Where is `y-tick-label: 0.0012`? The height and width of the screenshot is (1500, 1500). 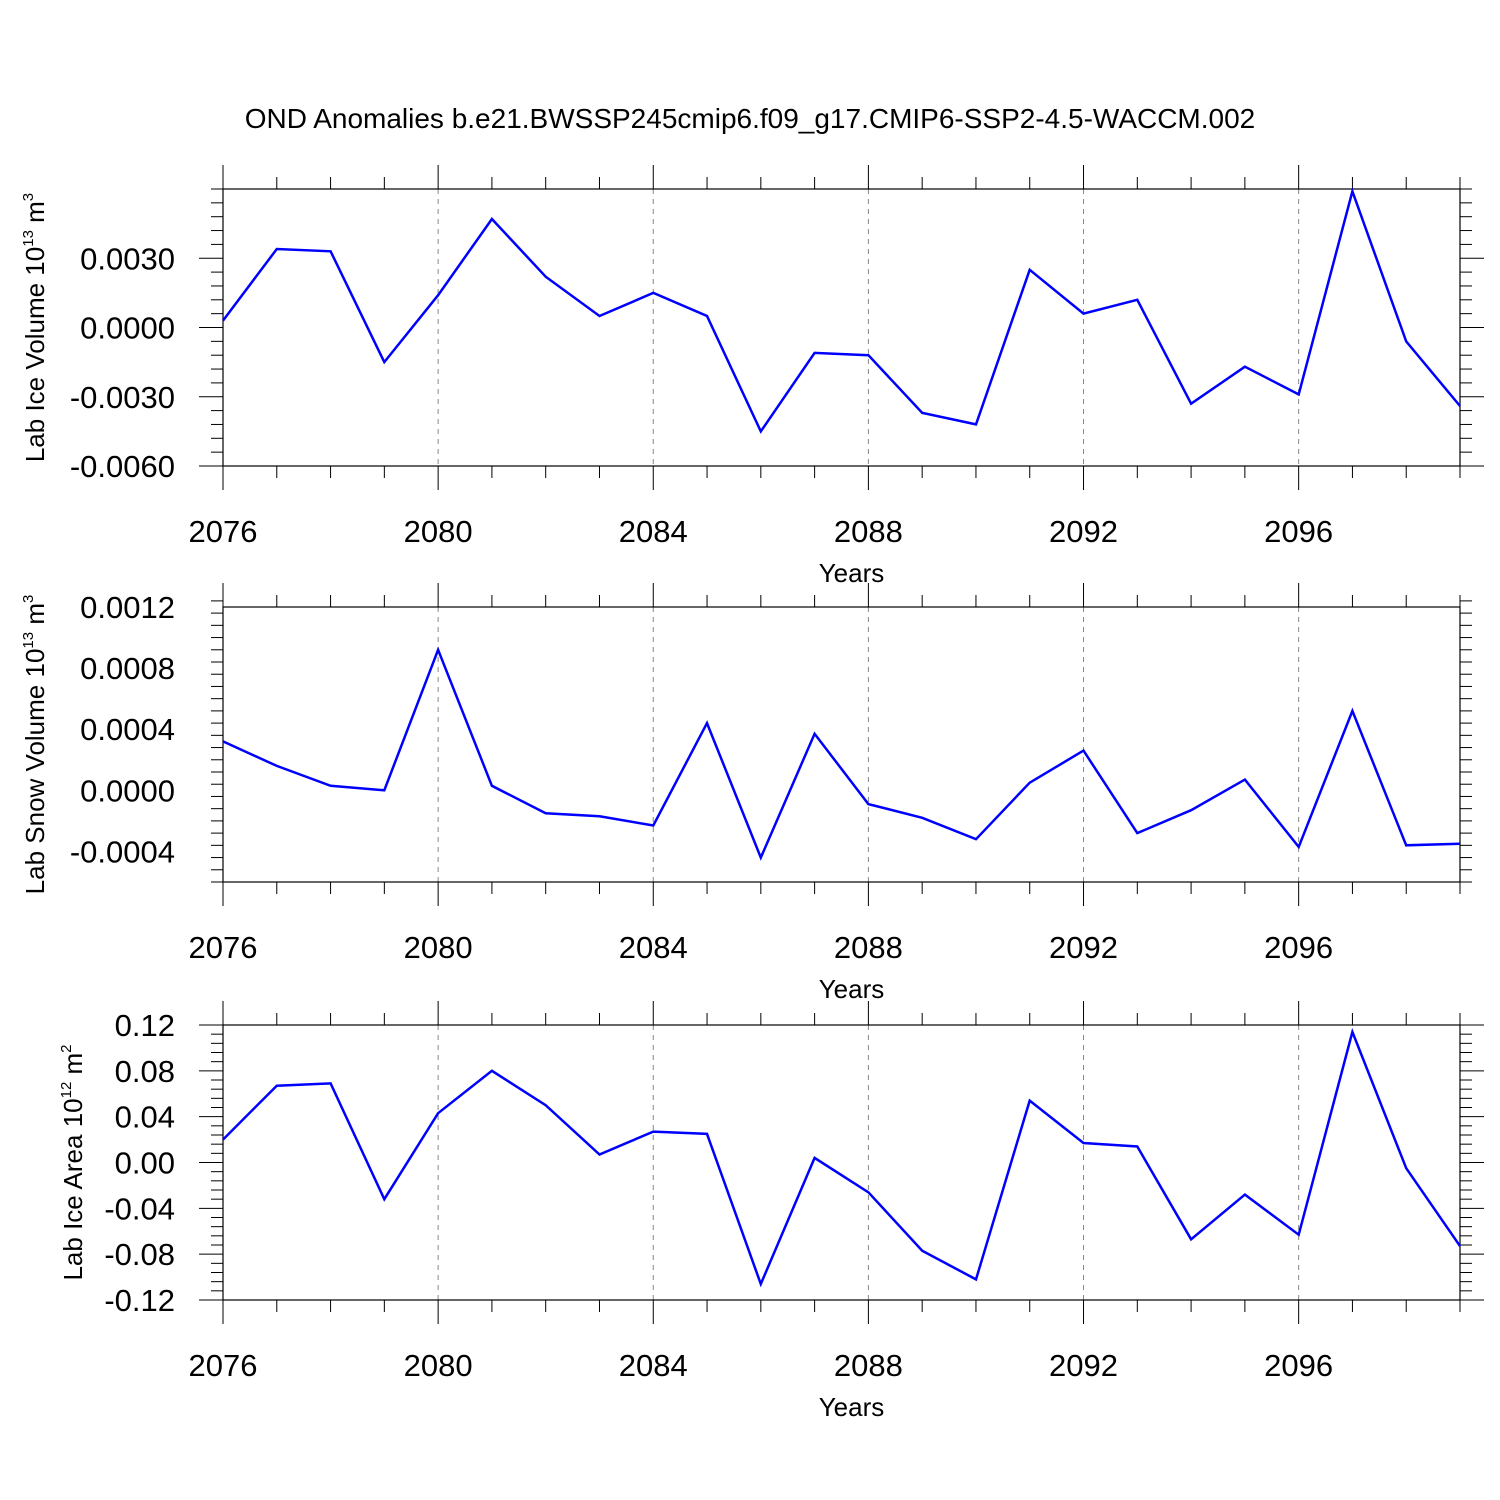 y-tick-label: 0.0012 is located at coordinates (127, 607).